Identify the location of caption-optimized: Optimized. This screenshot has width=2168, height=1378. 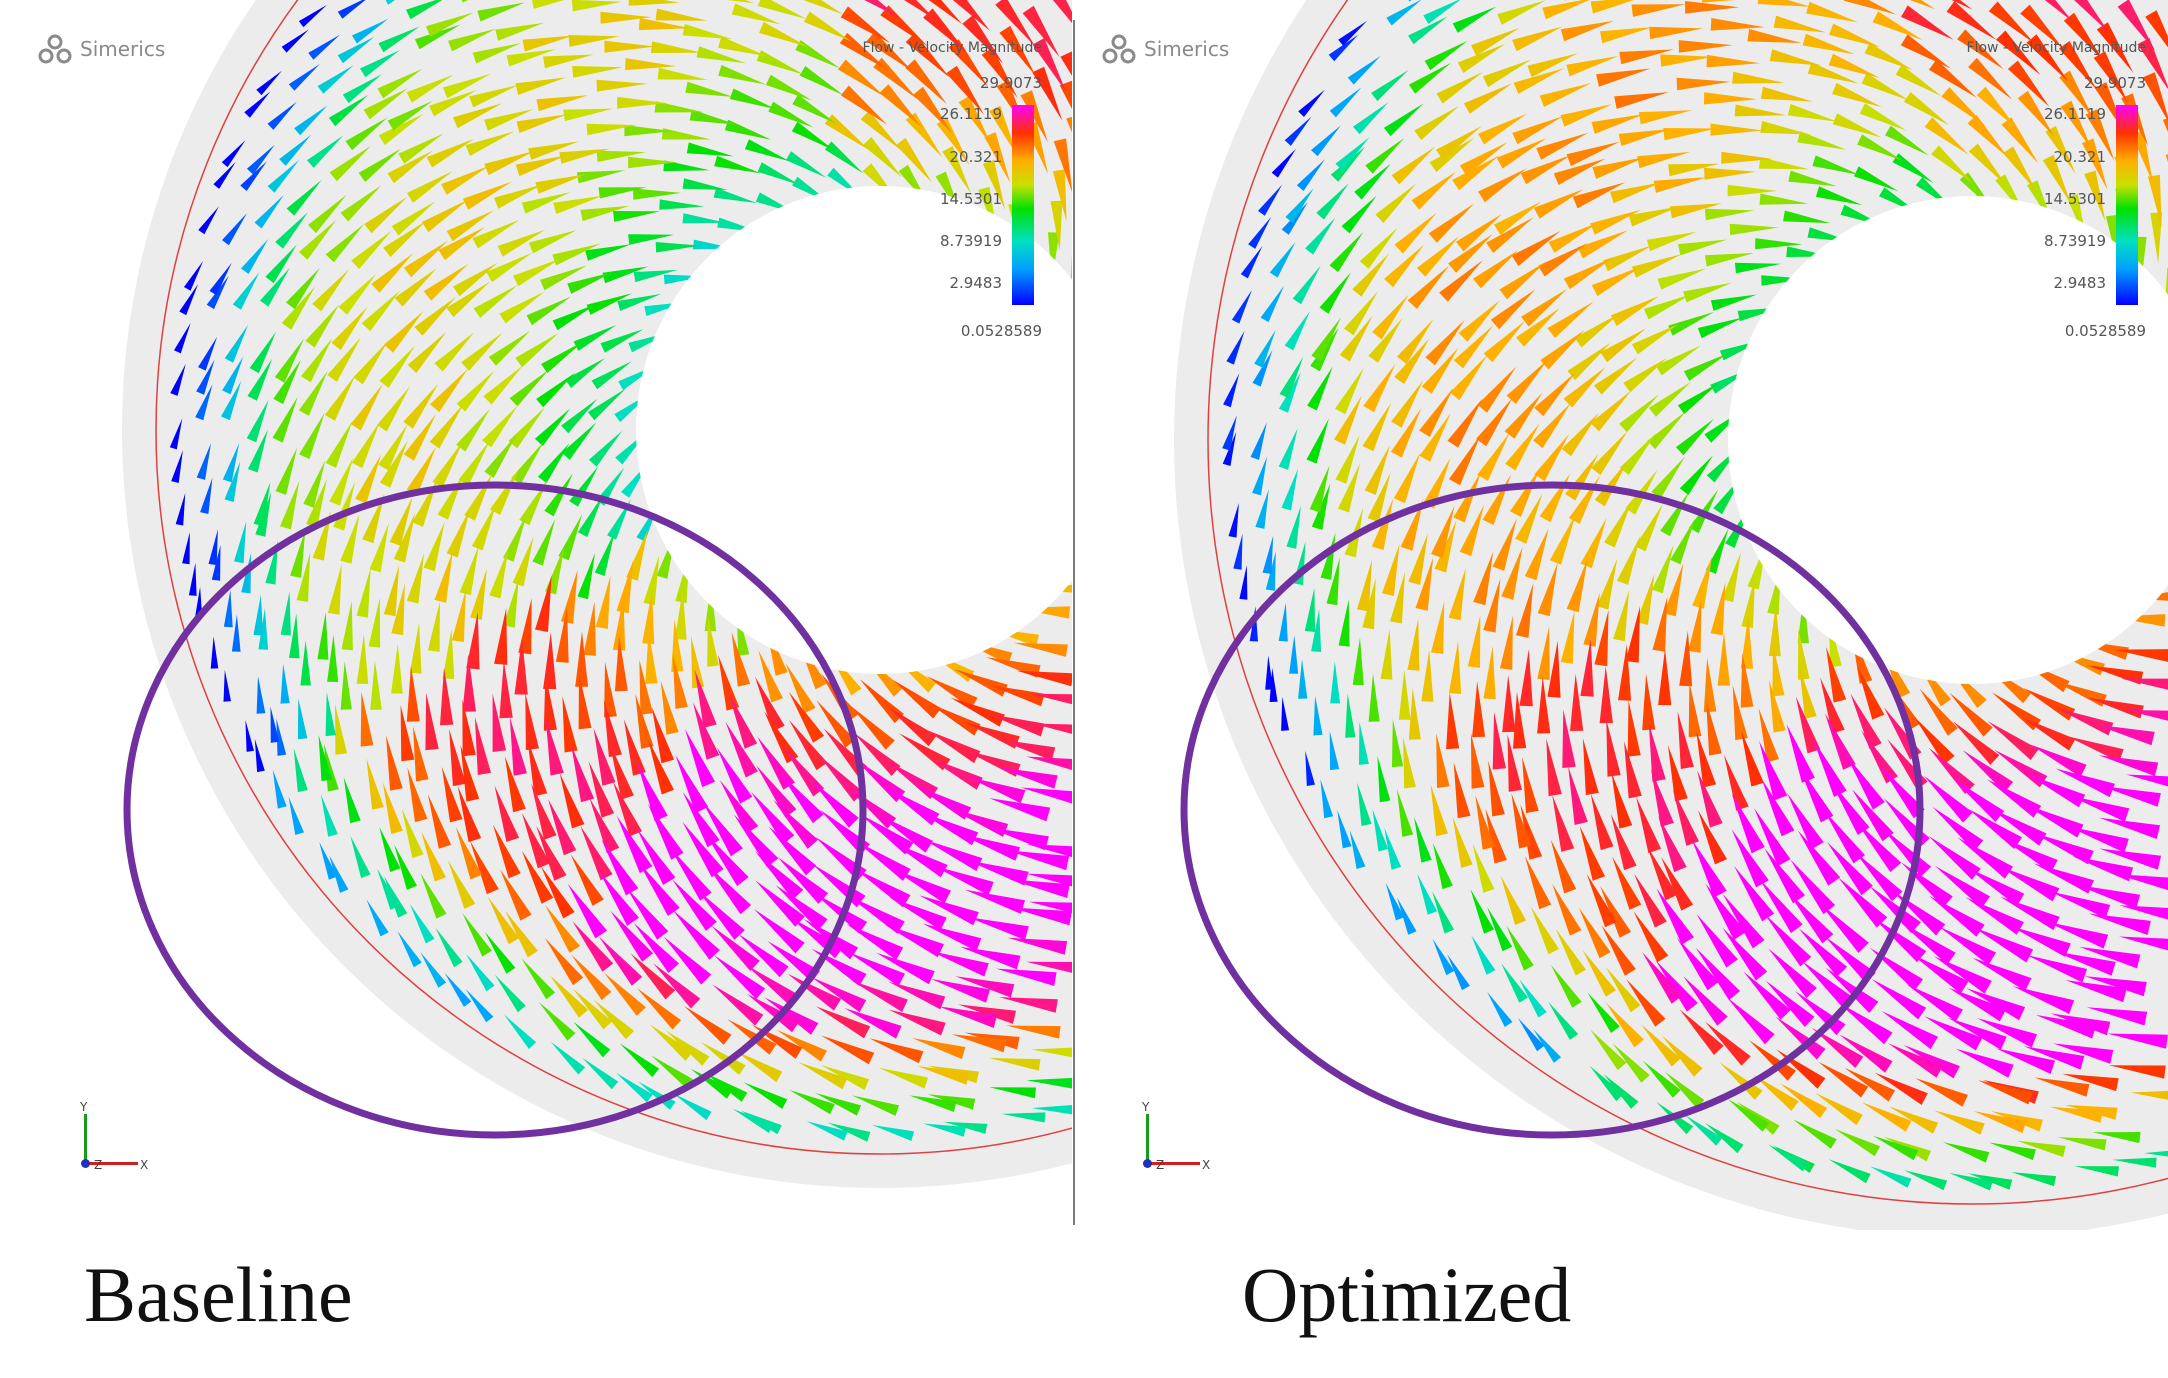
(1407, 1294).